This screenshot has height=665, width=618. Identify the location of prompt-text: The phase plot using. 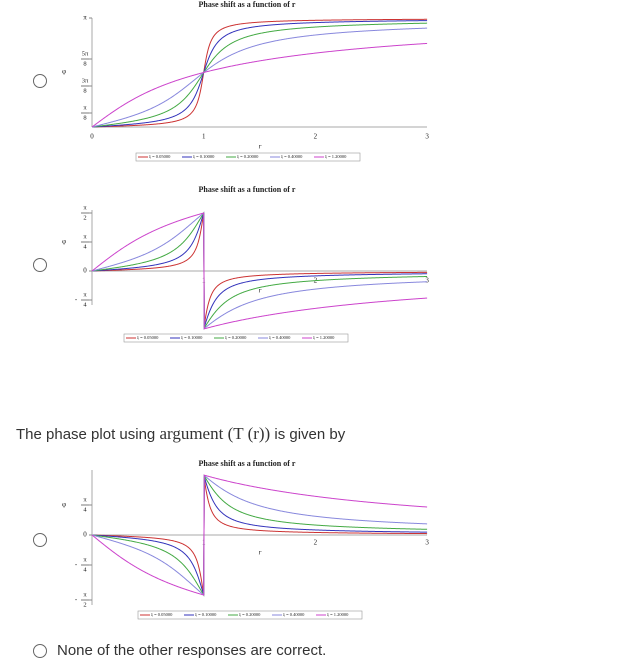
(88, 434).